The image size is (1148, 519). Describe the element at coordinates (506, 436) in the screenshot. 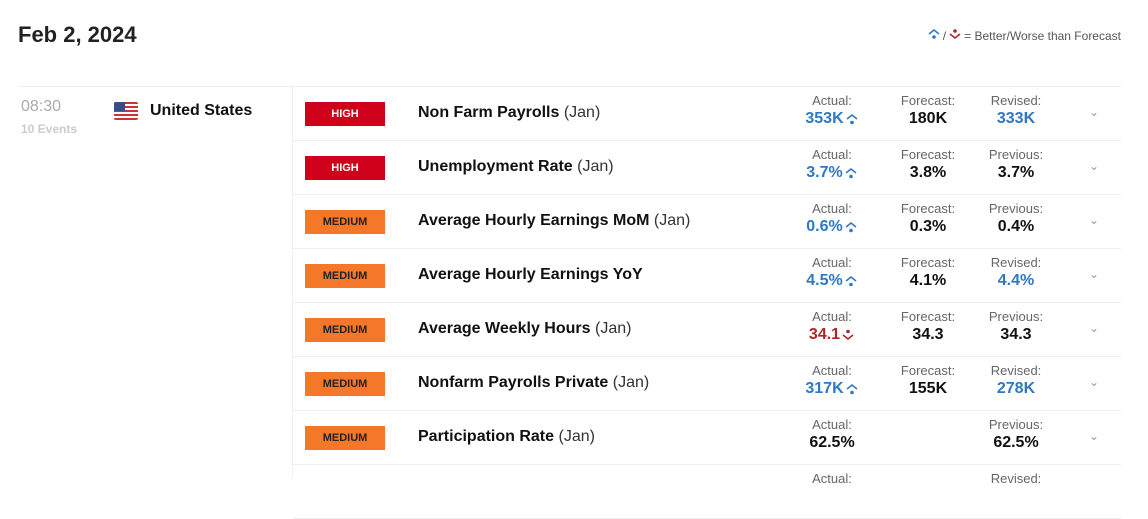

I see `event-name: Participation Rate (Jan)` at that location.